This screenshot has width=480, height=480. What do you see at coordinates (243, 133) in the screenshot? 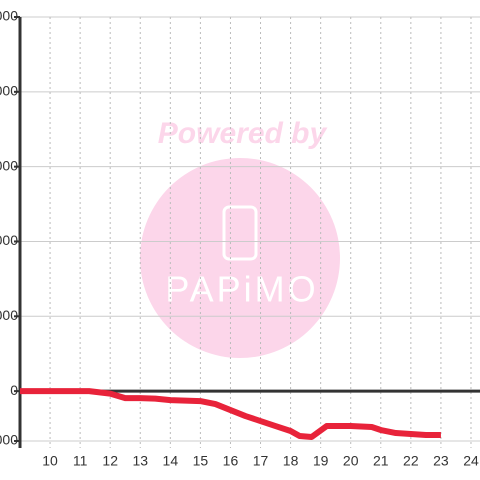
I see `watermark-text: Powered by` at bounding box center [243, 133].